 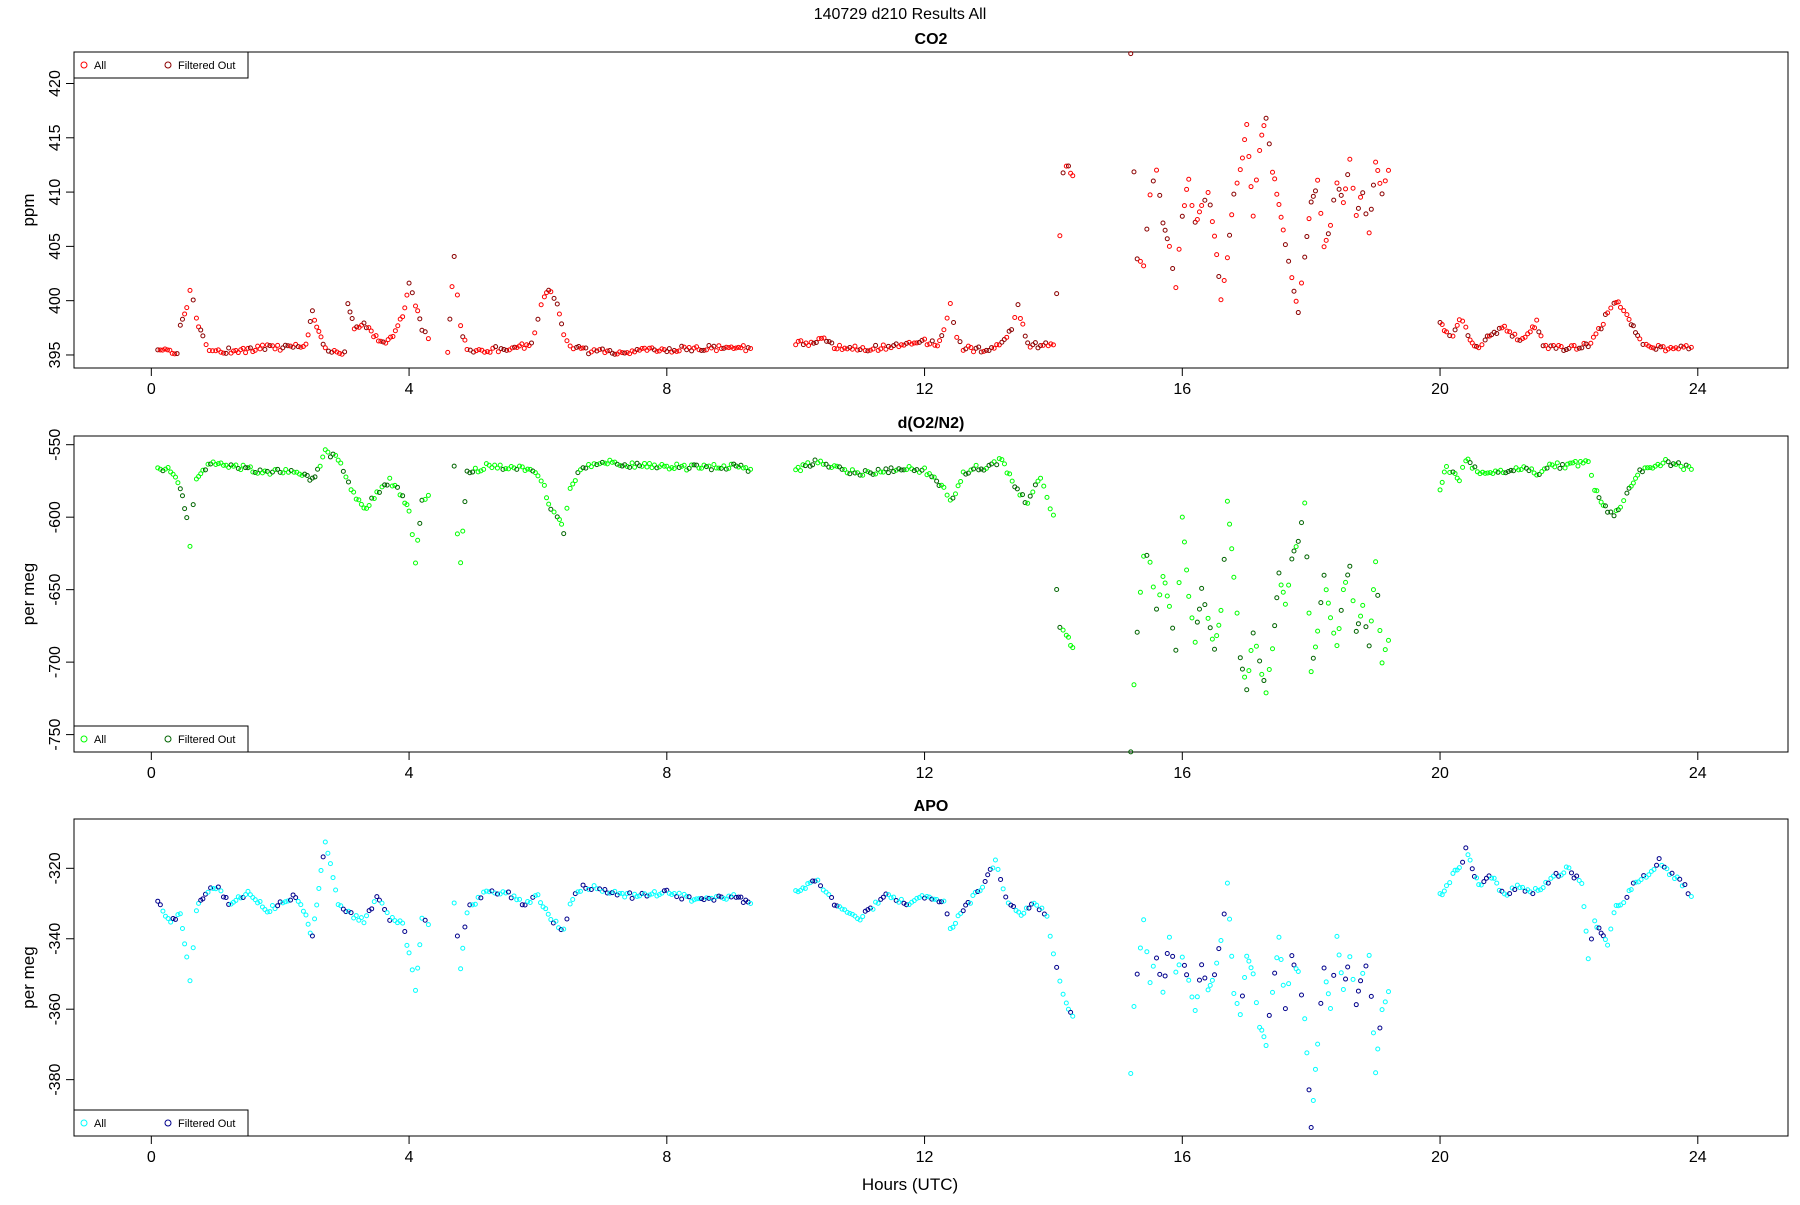 What do you see at coordinates (151, 1157) in the screenshot?
I see `x-tick-label: 0` at bounding box center [151, 1157].